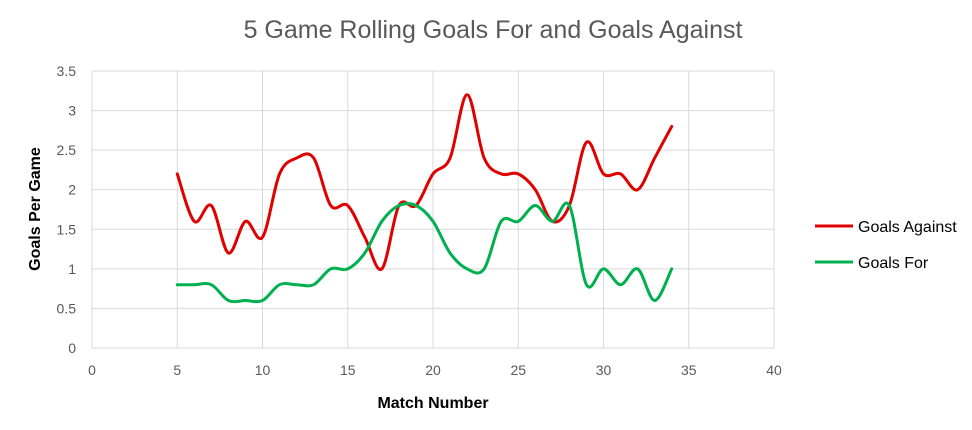  What do you see at coordinates (35, 209) in the screenshot?
I see `y-axis-title: Goals Per Game` at bounding box center [35, 209].